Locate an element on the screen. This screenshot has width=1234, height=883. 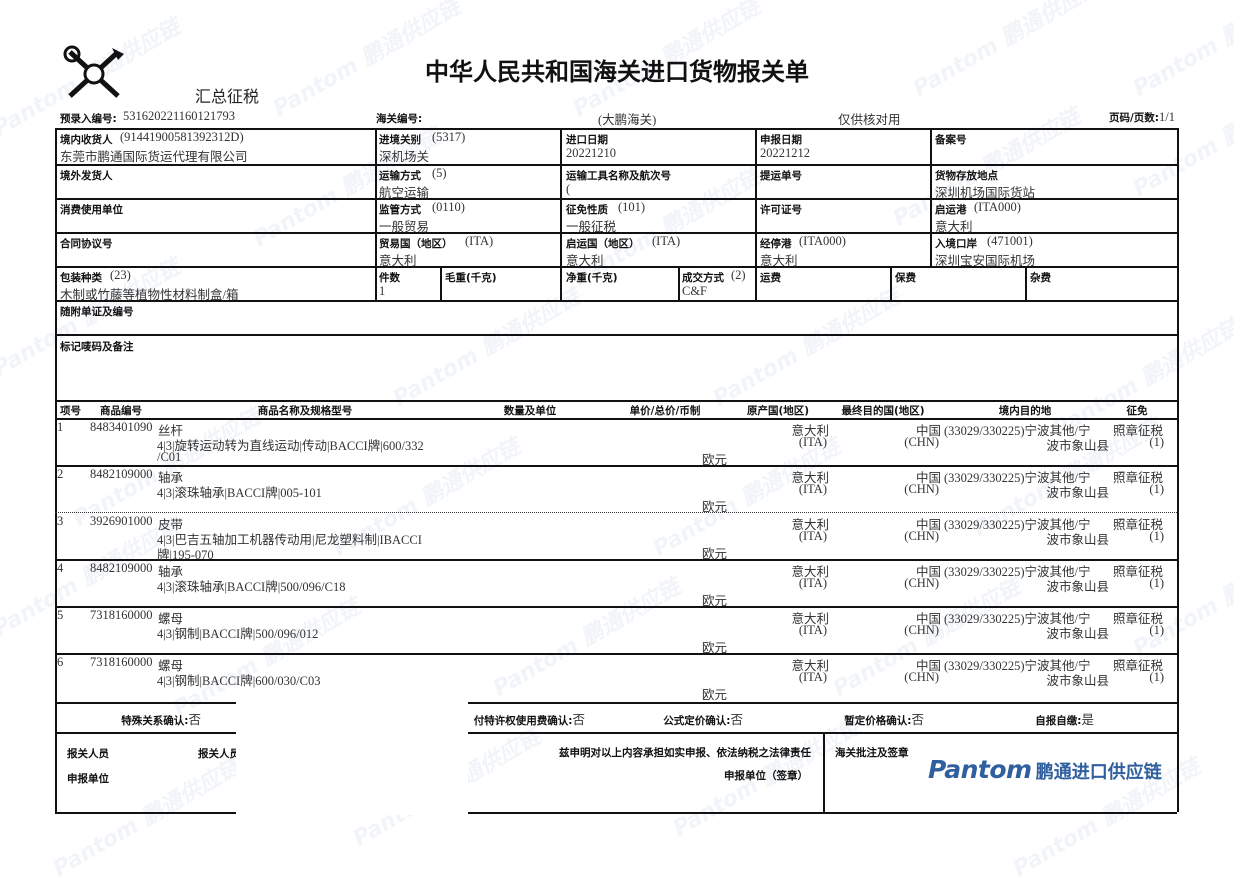
license-label: 许可证号 is located at coordinates (781, 210).